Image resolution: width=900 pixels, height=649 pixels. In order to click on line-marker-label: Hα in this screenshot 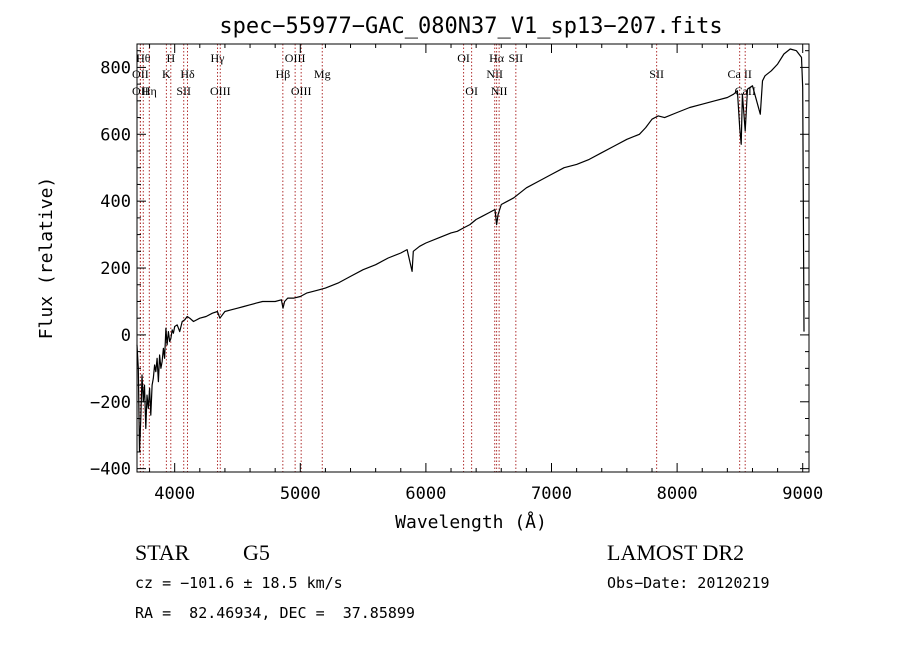, I will do `click(497, 58)`.